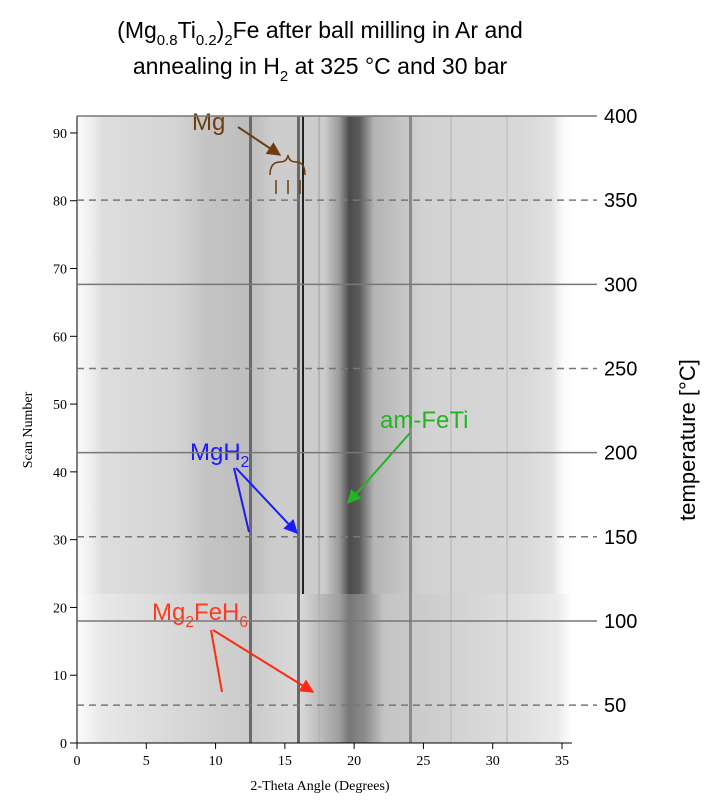  What do you see at coordinates (221, 30) in the screenshot?
I see `text-part: )` at bounding box center [221, 30].